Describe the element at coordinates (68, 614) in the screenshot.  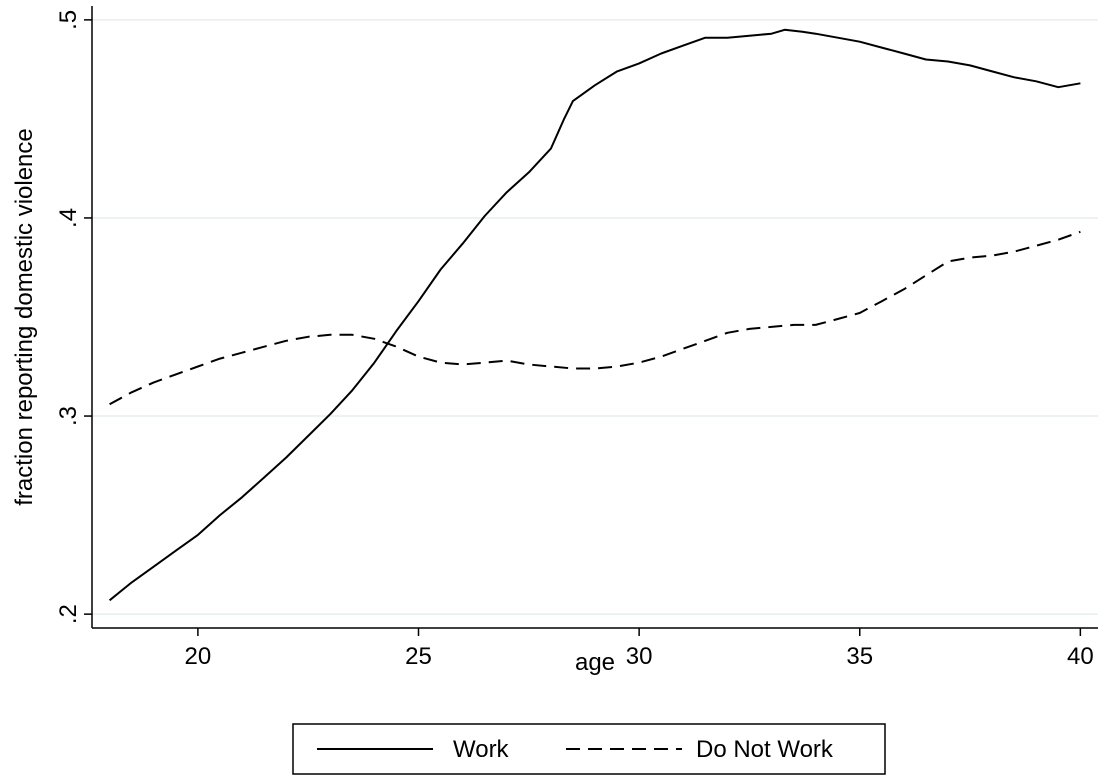
I see `y-tick-label: .2` at that location.